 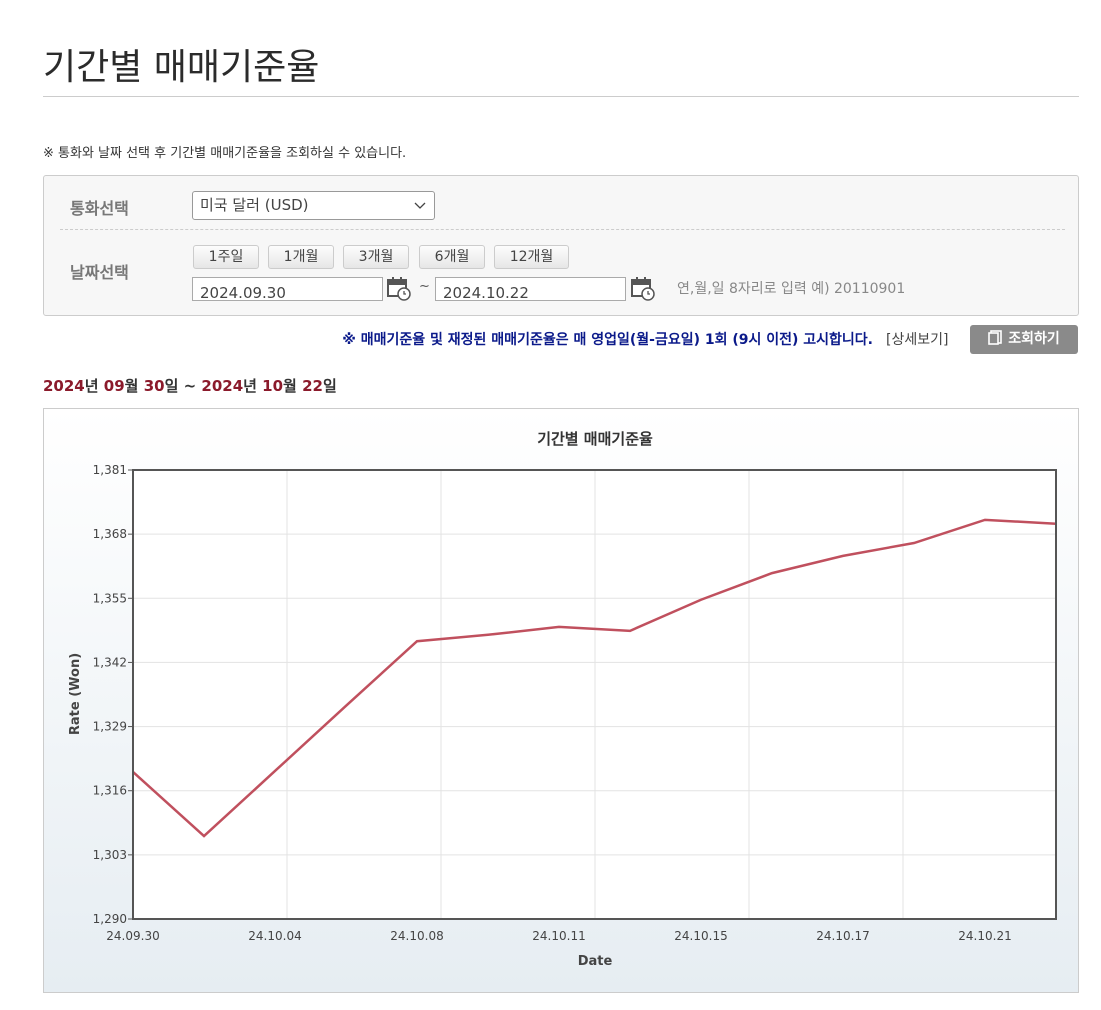 What do you see at coordinates (376, 257) in the screenshot?
I see `period-button: 3개월` at bounding box center [376, 257].